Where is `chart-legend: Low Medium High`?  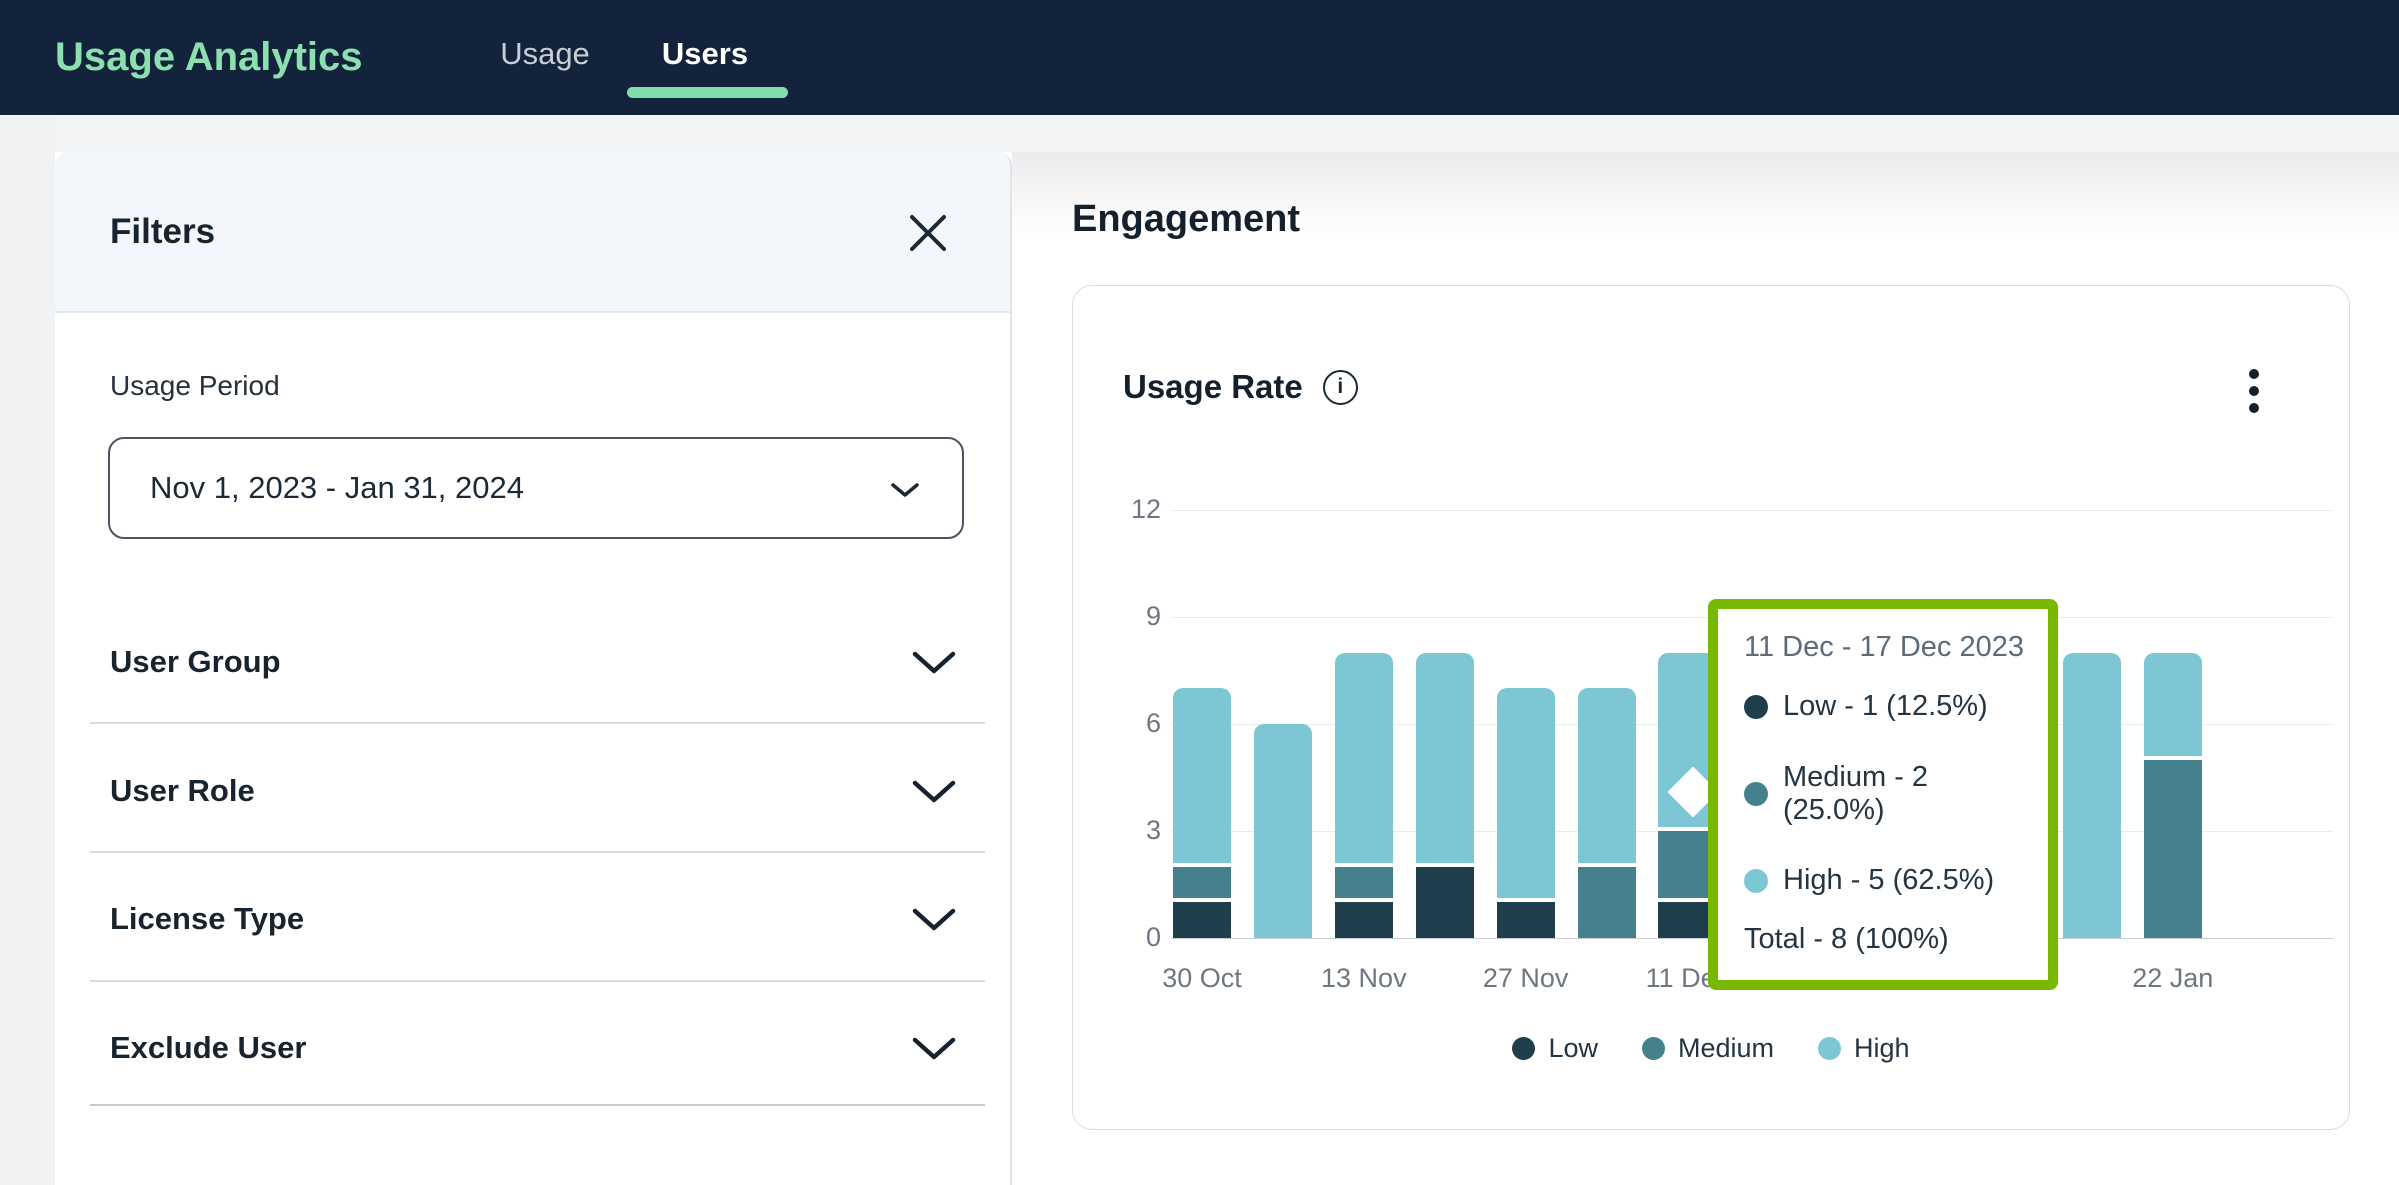 chart-legend: Low Medium High is located at coordinates (1711, 1048).